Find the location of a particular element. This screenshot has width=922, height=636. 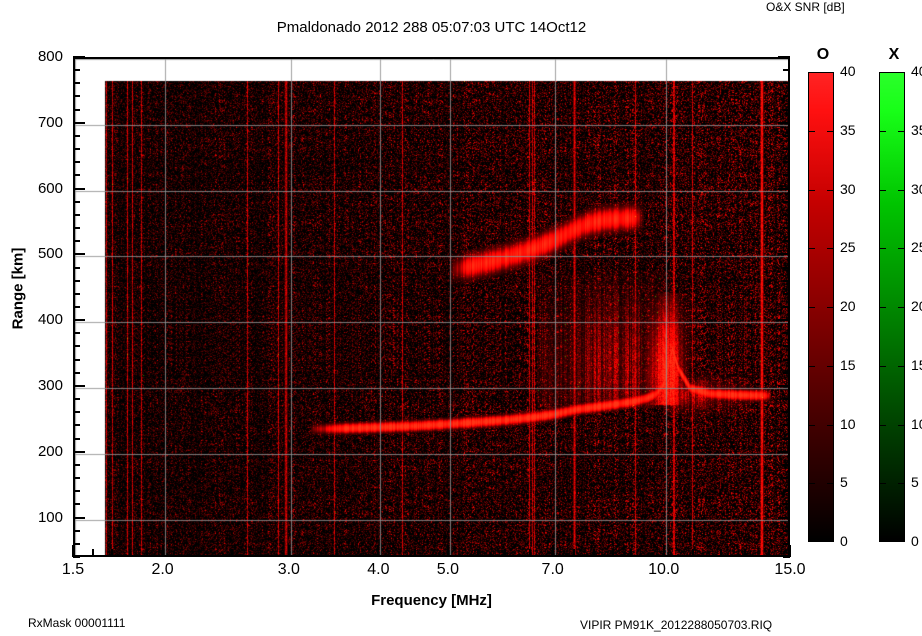

x-tick-label: 15.0 is located at coordinates (790, 569).